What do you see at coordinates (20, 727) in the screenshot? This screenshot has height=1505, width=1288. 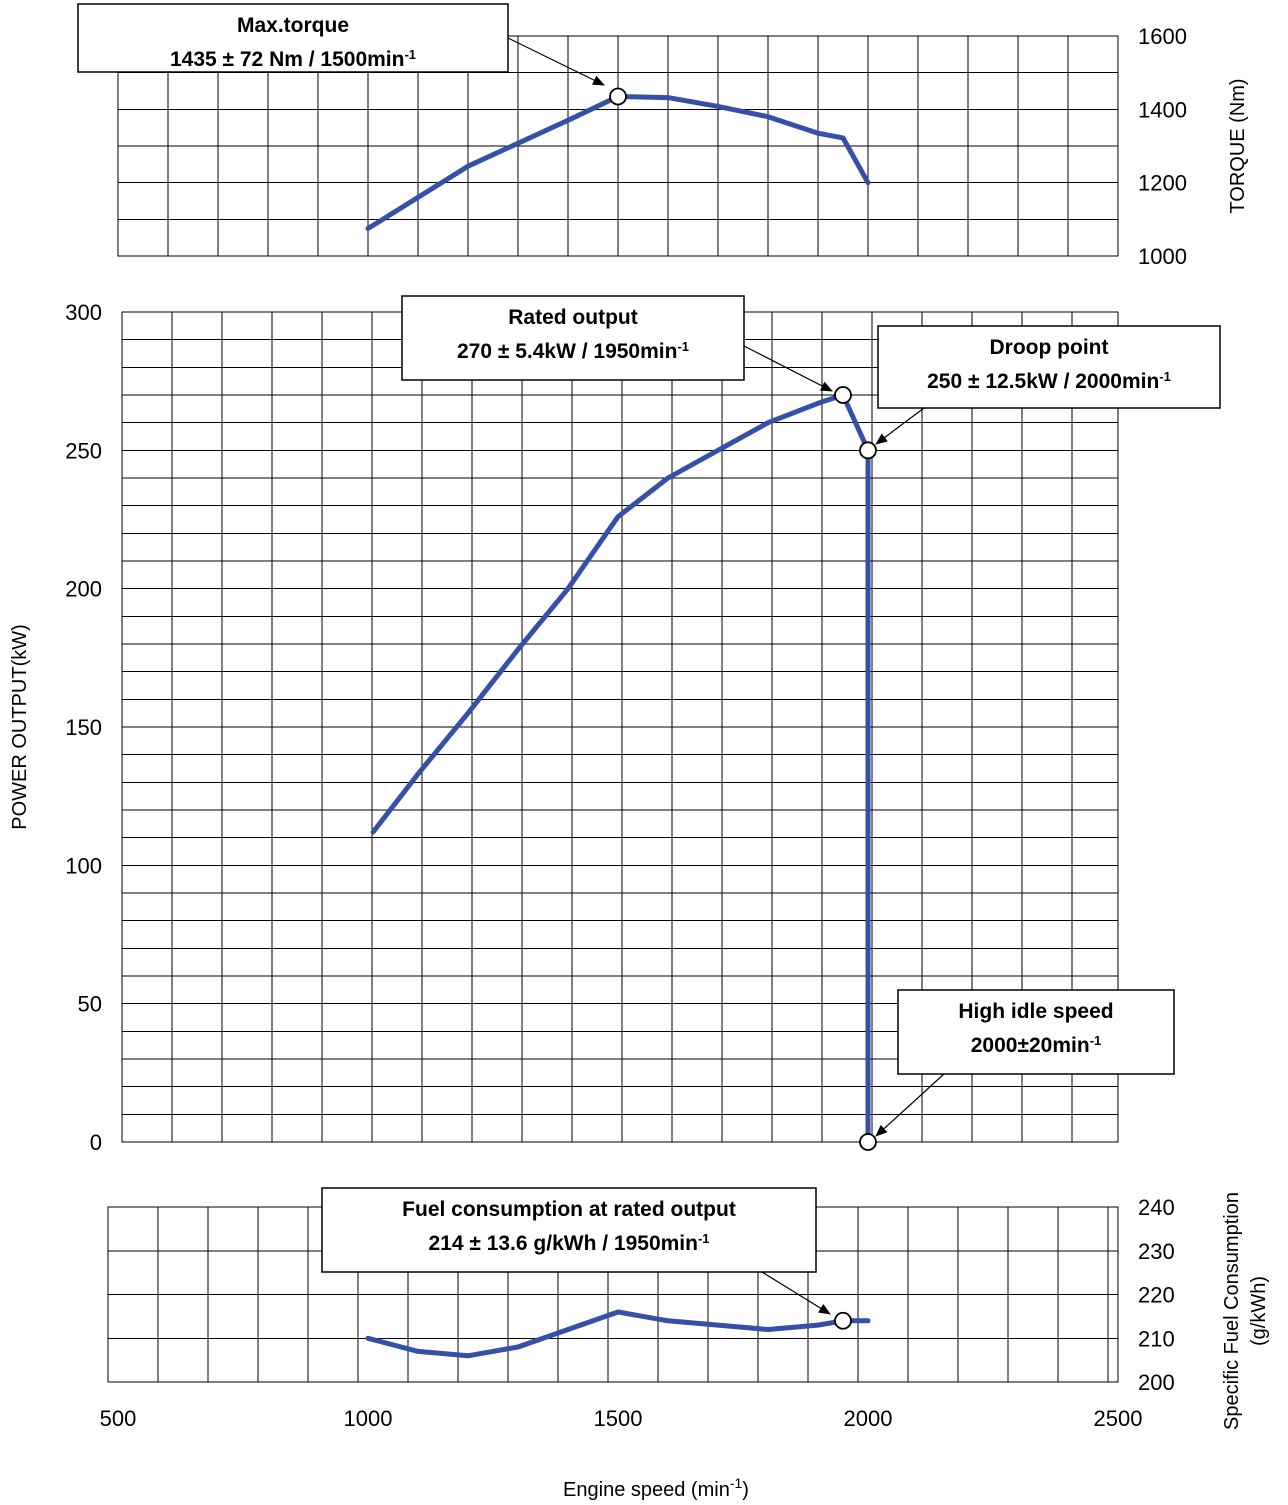 I see `power-axis-title: POWER OUTPUT(kW)` at bounding box center [20, 727].